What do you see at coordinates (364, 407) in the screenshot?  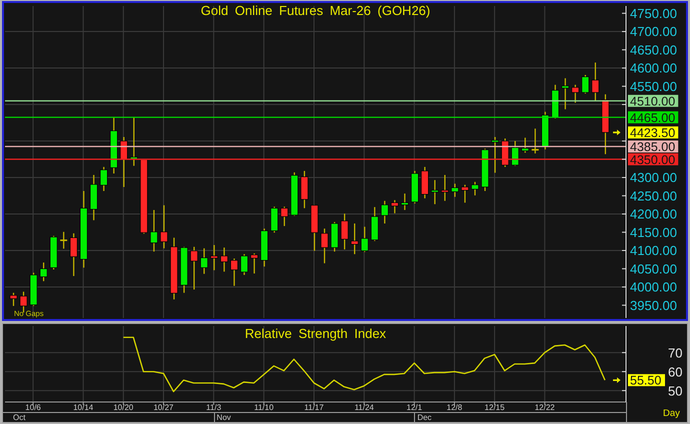 I see `x-tick-label: 11/24` at bounding box center [364, 407].